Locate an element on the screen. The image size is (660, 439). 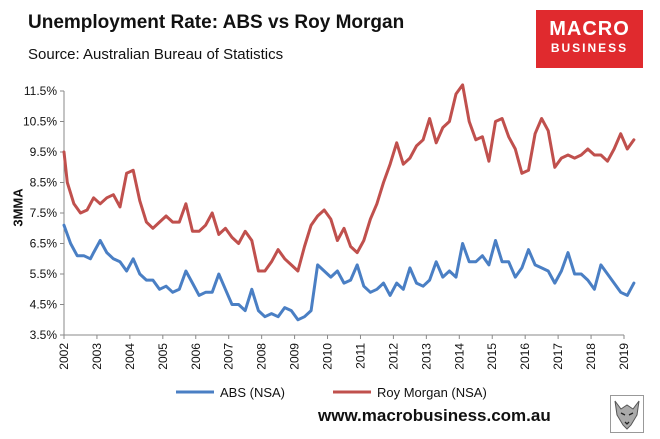
x-tick-label: 2014 is located at coordinates (459, 356).